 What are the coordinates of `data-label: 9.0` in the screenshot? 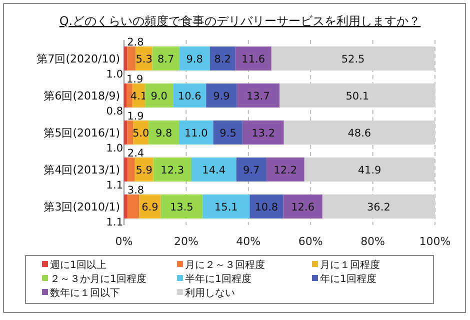 It's located at (159, 96).